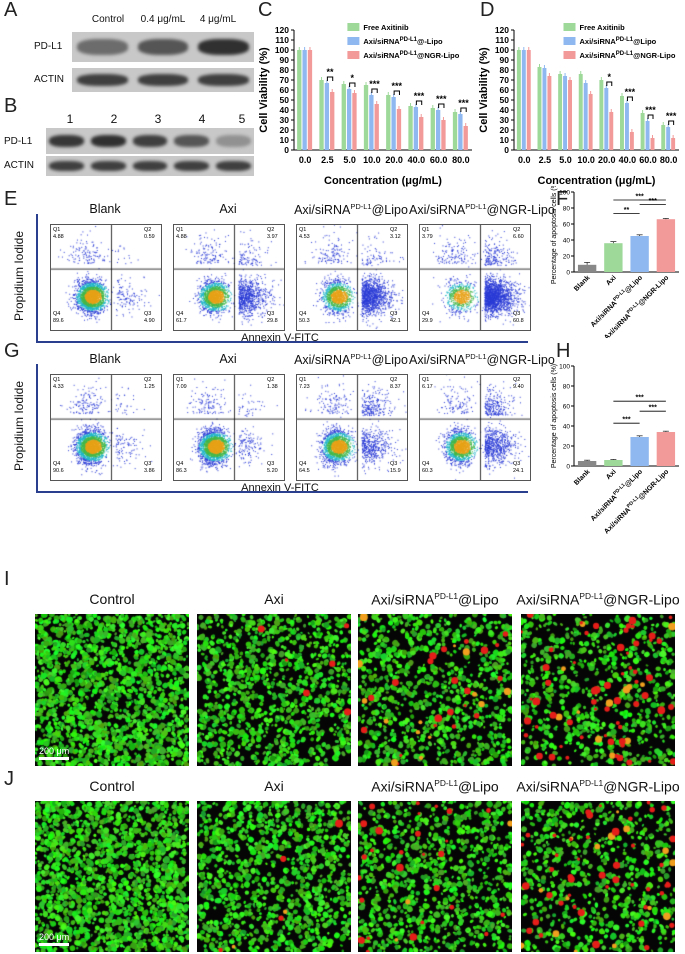 This screenshot has height=954, width=685. What do you see at coordinates (54, 937) in the screenshot?
I see `scale-bar-label: 200 μm` at bounding box center [54, 937].